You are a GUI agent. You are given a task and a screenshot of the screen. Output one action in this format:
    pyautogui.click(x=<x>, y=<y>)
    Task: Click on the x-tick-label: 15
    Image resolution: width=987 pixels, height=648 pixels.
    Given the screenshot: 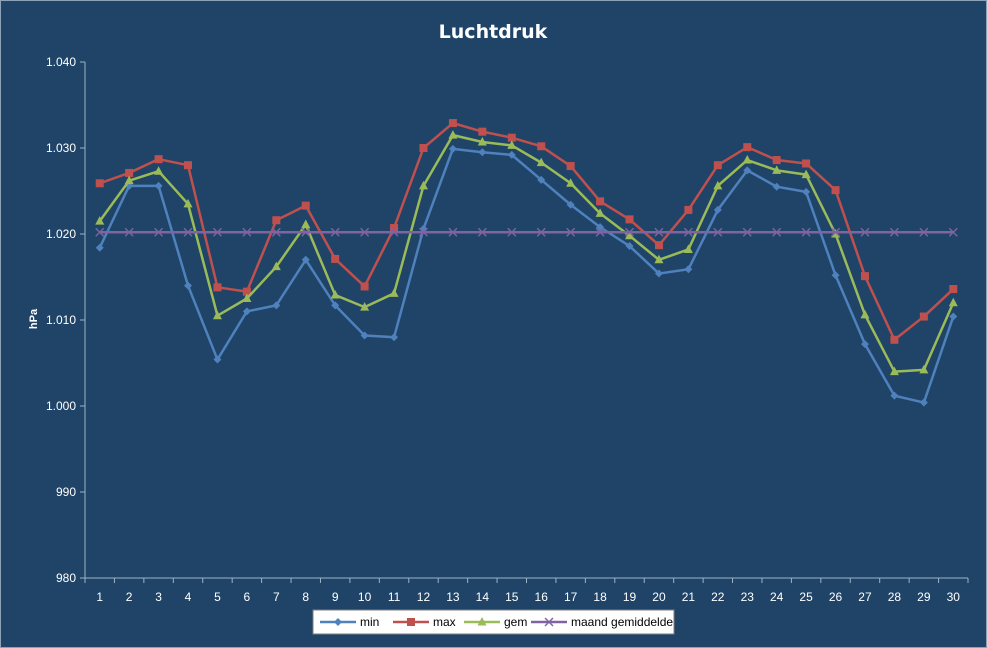 What is the action you would take?
    pyautogui.click(x=512, y=597)
    